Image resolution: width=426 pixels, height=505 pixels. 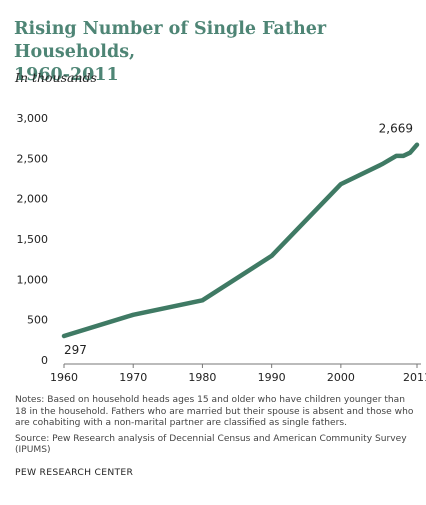 I want to click on x-tick-label: 2011, so click(x=414, y=377).